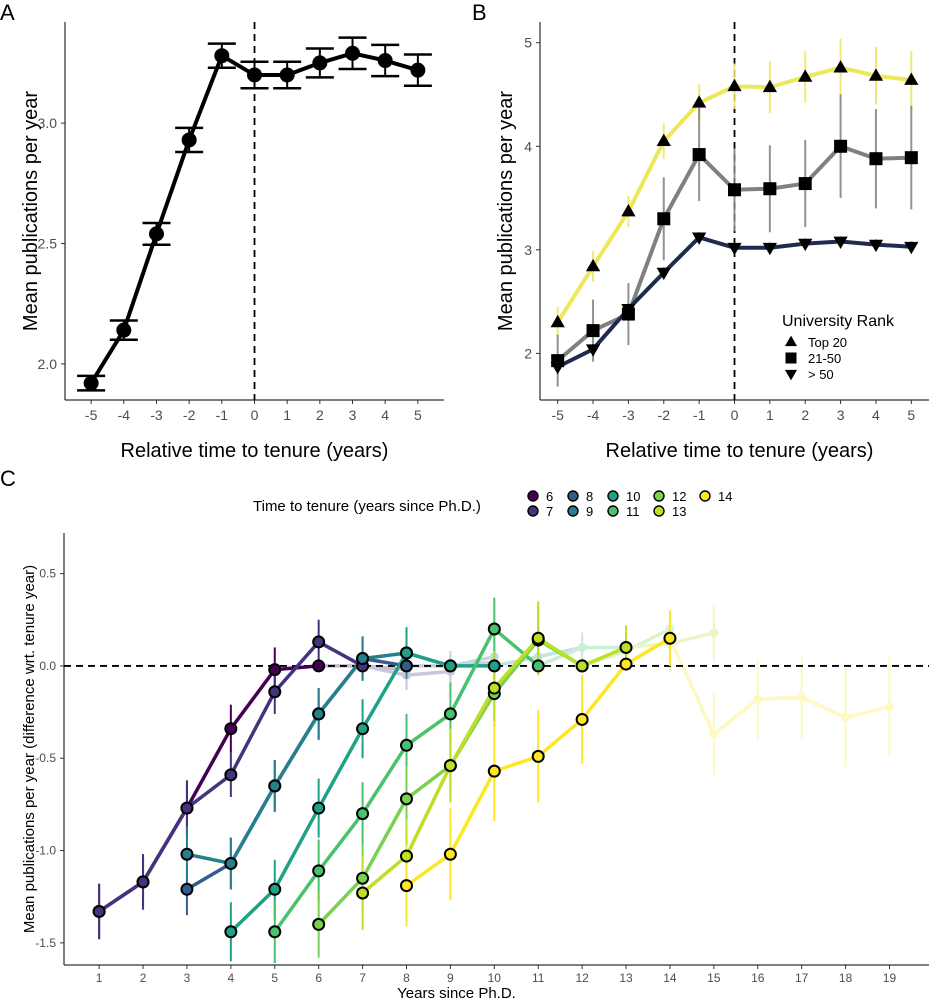 The width and height of the screenshot is (929, 1000). Describe the element at coordinates (582, 978) in the screenshot. I see `x-tick-label: 12` at that location.